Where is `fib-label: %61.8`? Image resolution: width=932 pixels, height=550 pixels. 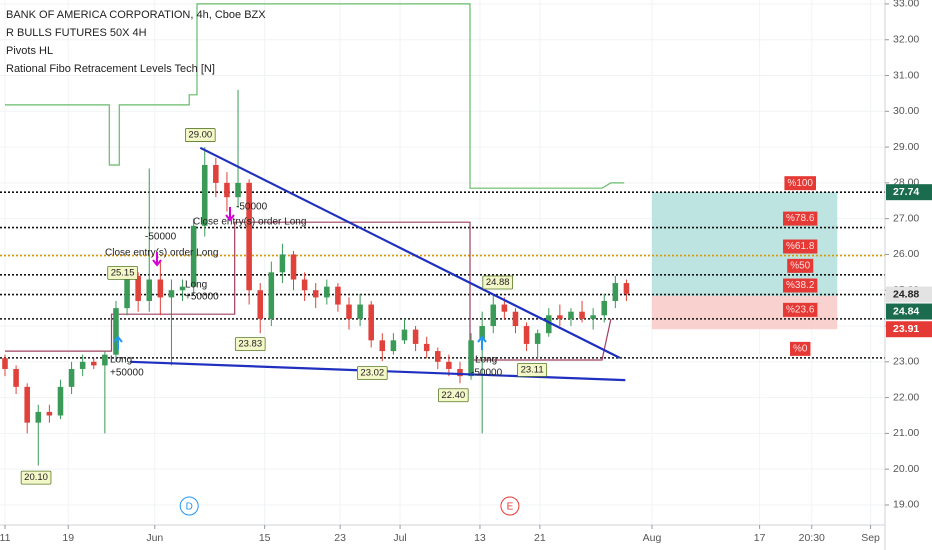 fib-label: %61.8 is located at coordinates (800, 246).